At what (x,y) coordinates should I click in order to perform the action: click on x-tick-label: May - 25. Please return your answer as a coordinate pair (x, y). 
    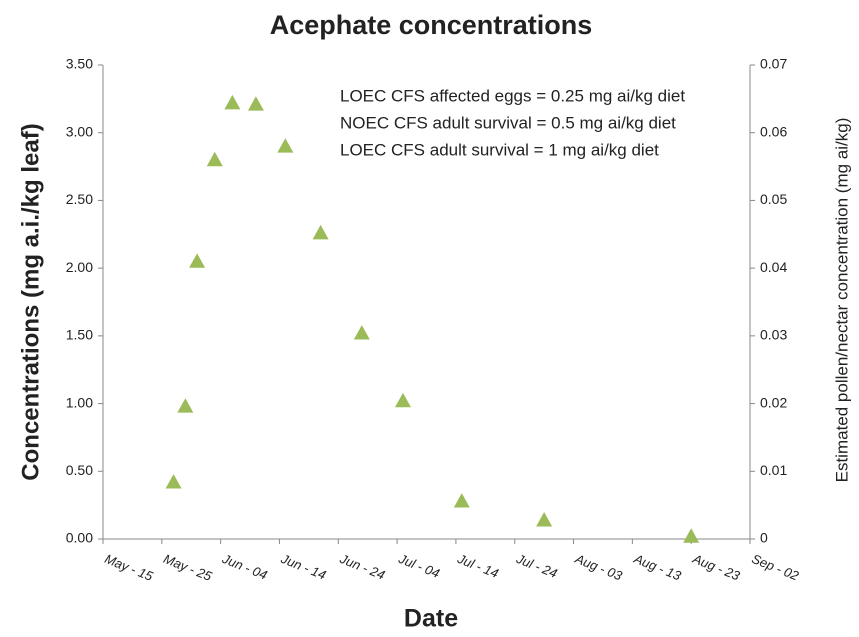
    Looking at the image, I should click on (187, 567).